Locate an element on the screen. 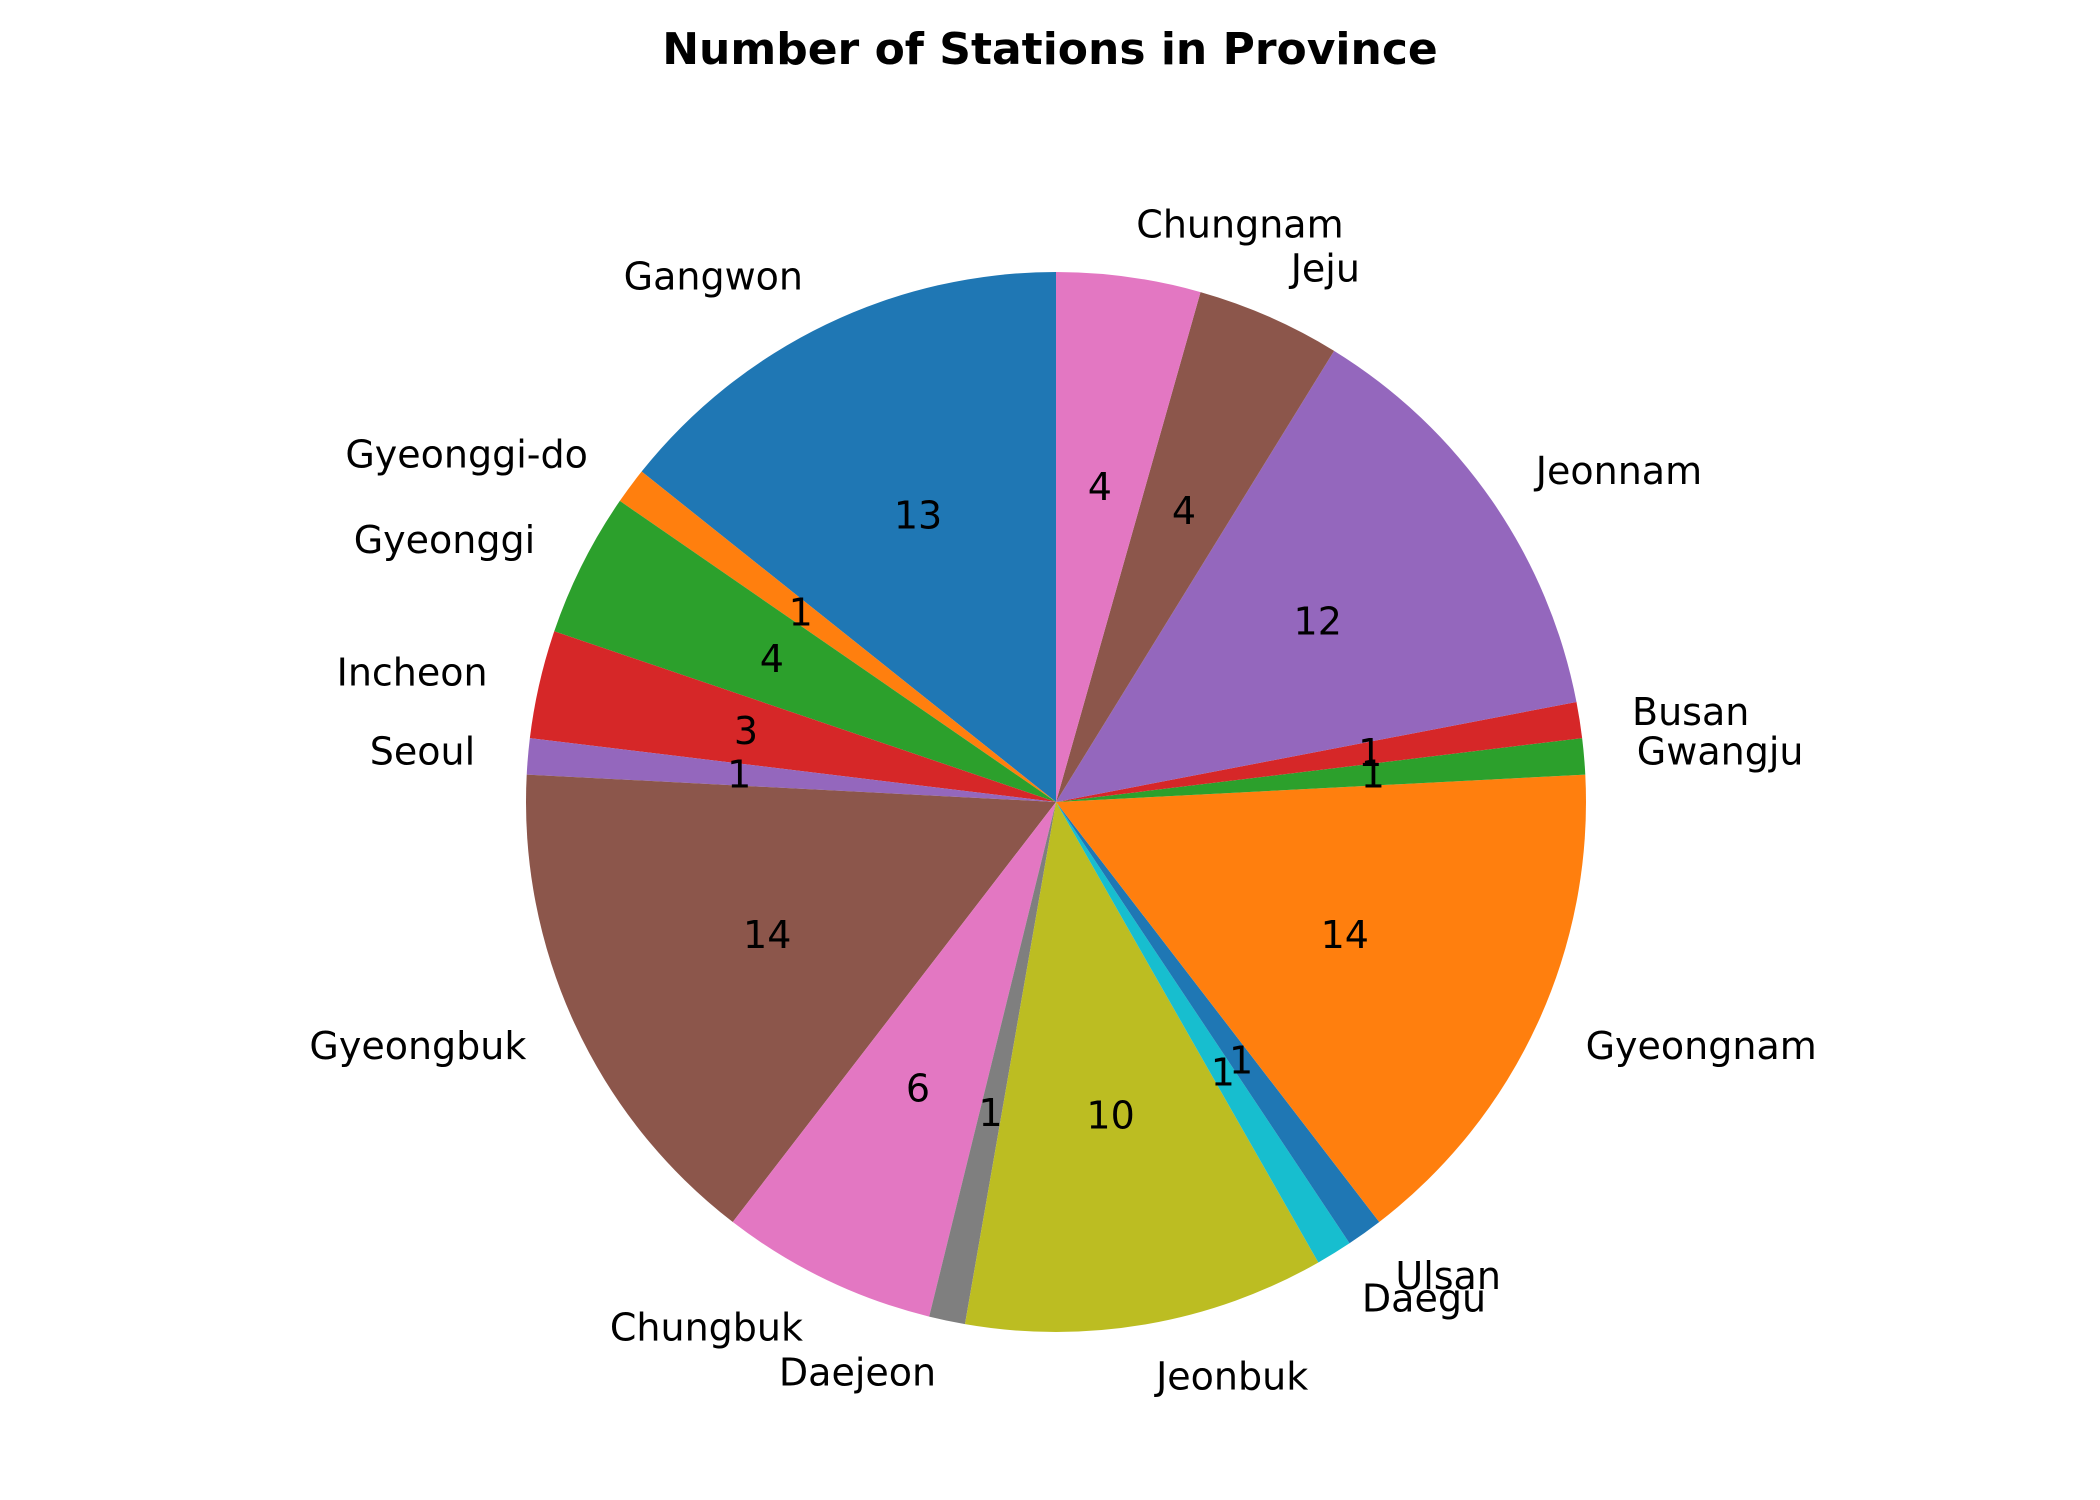 The height and width of the screenshot is (1500, 2100). pie-slice-busan is located at coordinates (1319, 751).